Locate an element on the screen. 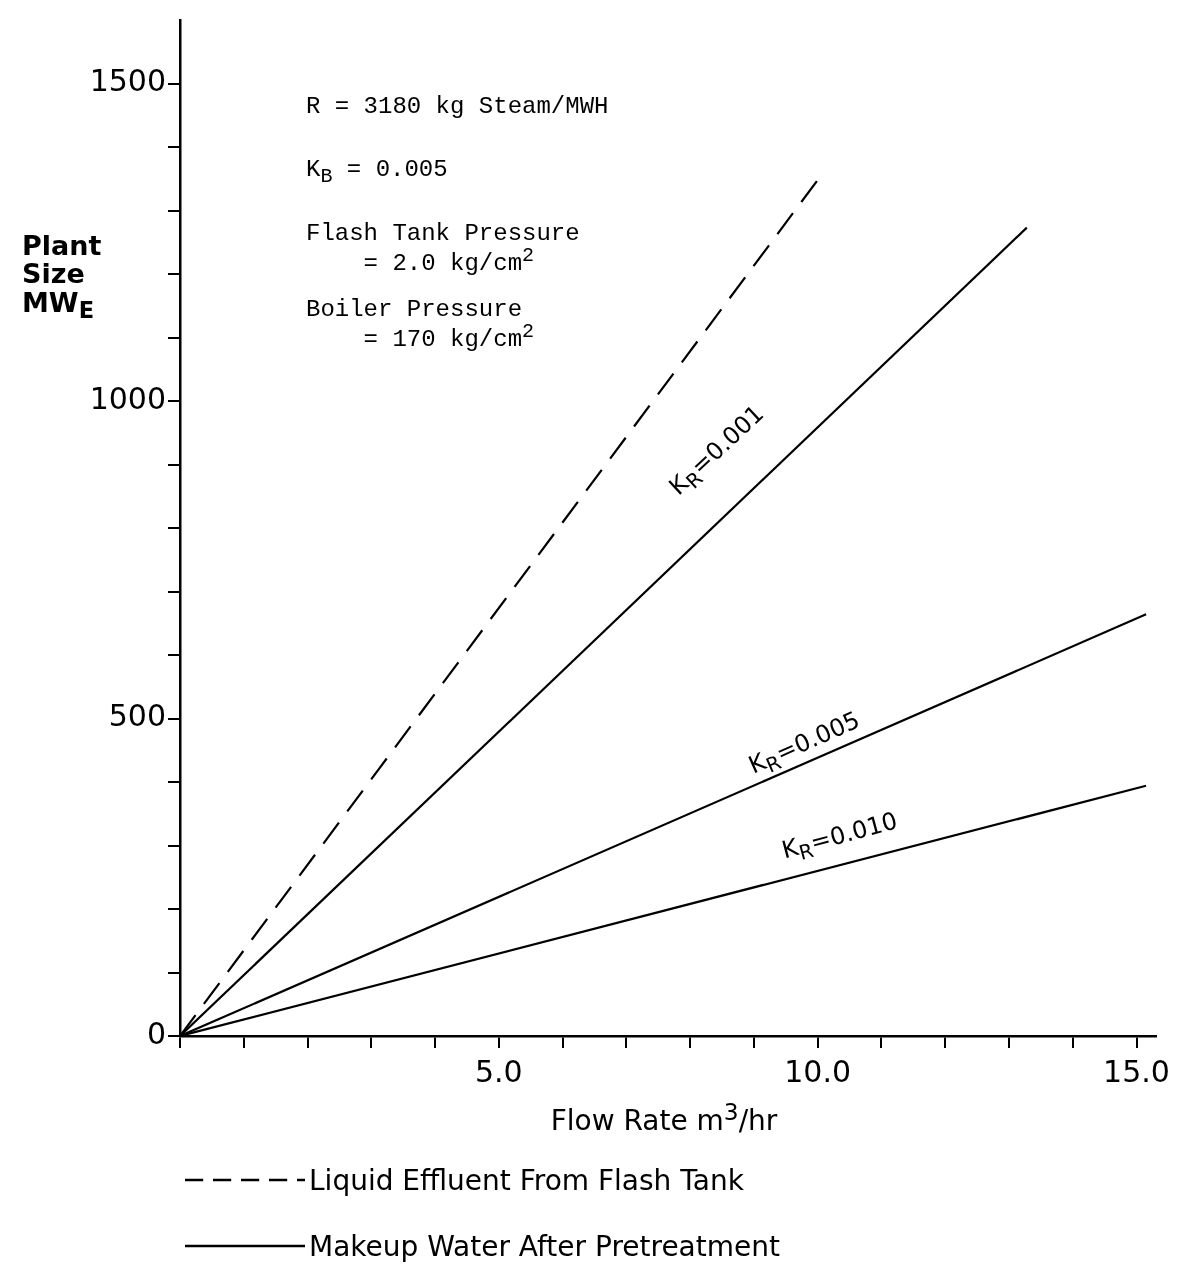 The width and height of the screenshot is (1178, 1283). annotation: R = 3180 kg Steam/MWH is located at coordinates (457, 106).